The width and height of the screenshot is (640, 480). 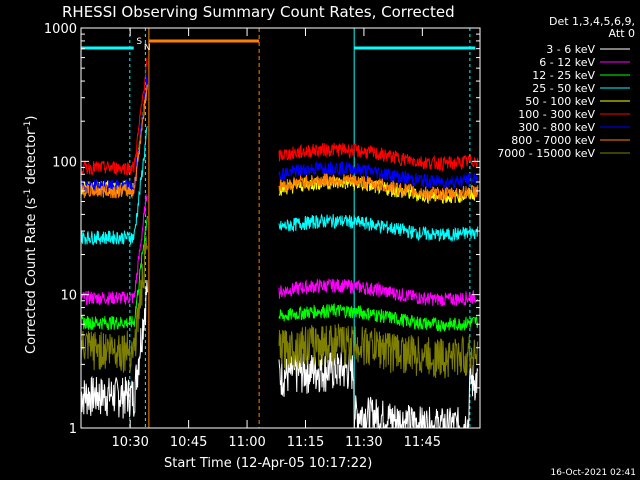 I want to click on x-tick-label-1: 10:45, so click(x=188, y=442).